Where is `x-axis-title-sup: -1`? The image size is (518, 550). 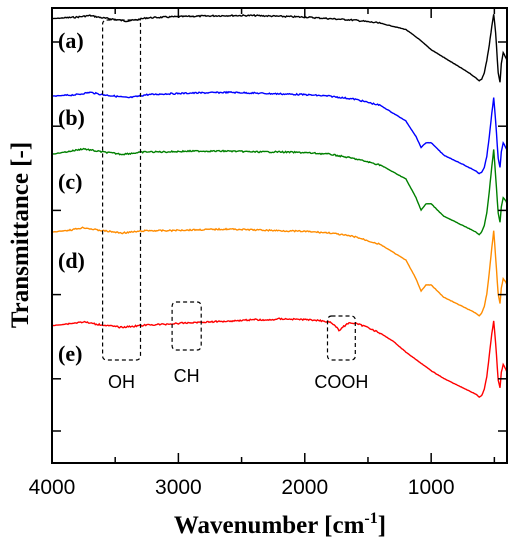
x-axis-title-sup: -1 is located at coordinates (370, 518).